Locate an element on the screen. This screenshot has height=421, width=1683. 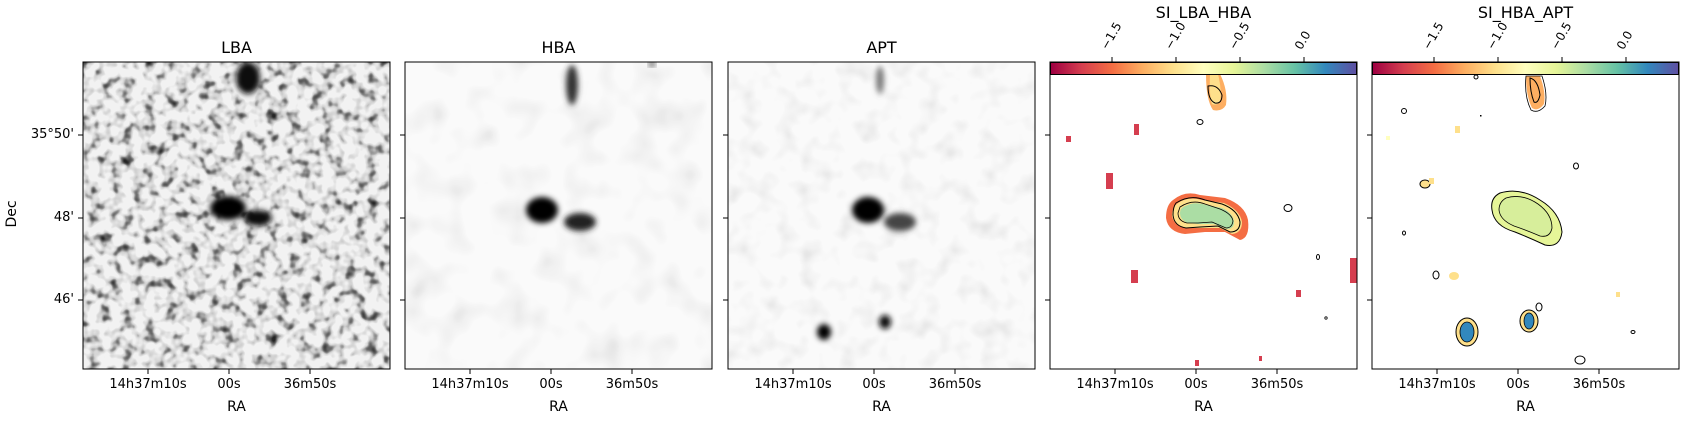
y-tick-label: 46' is located at coordinates (63, 299).